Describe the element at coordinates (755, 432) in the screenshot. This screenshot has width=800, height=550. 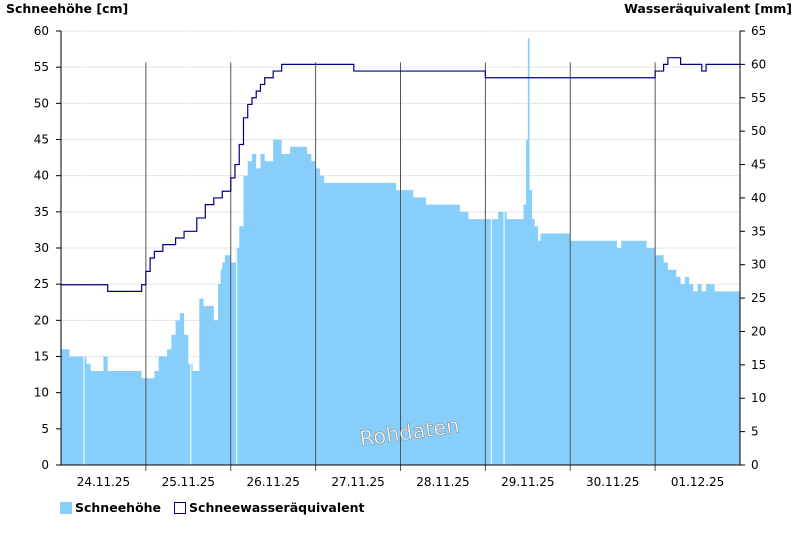
I see `right-axis-tick-label: 5` at that location.